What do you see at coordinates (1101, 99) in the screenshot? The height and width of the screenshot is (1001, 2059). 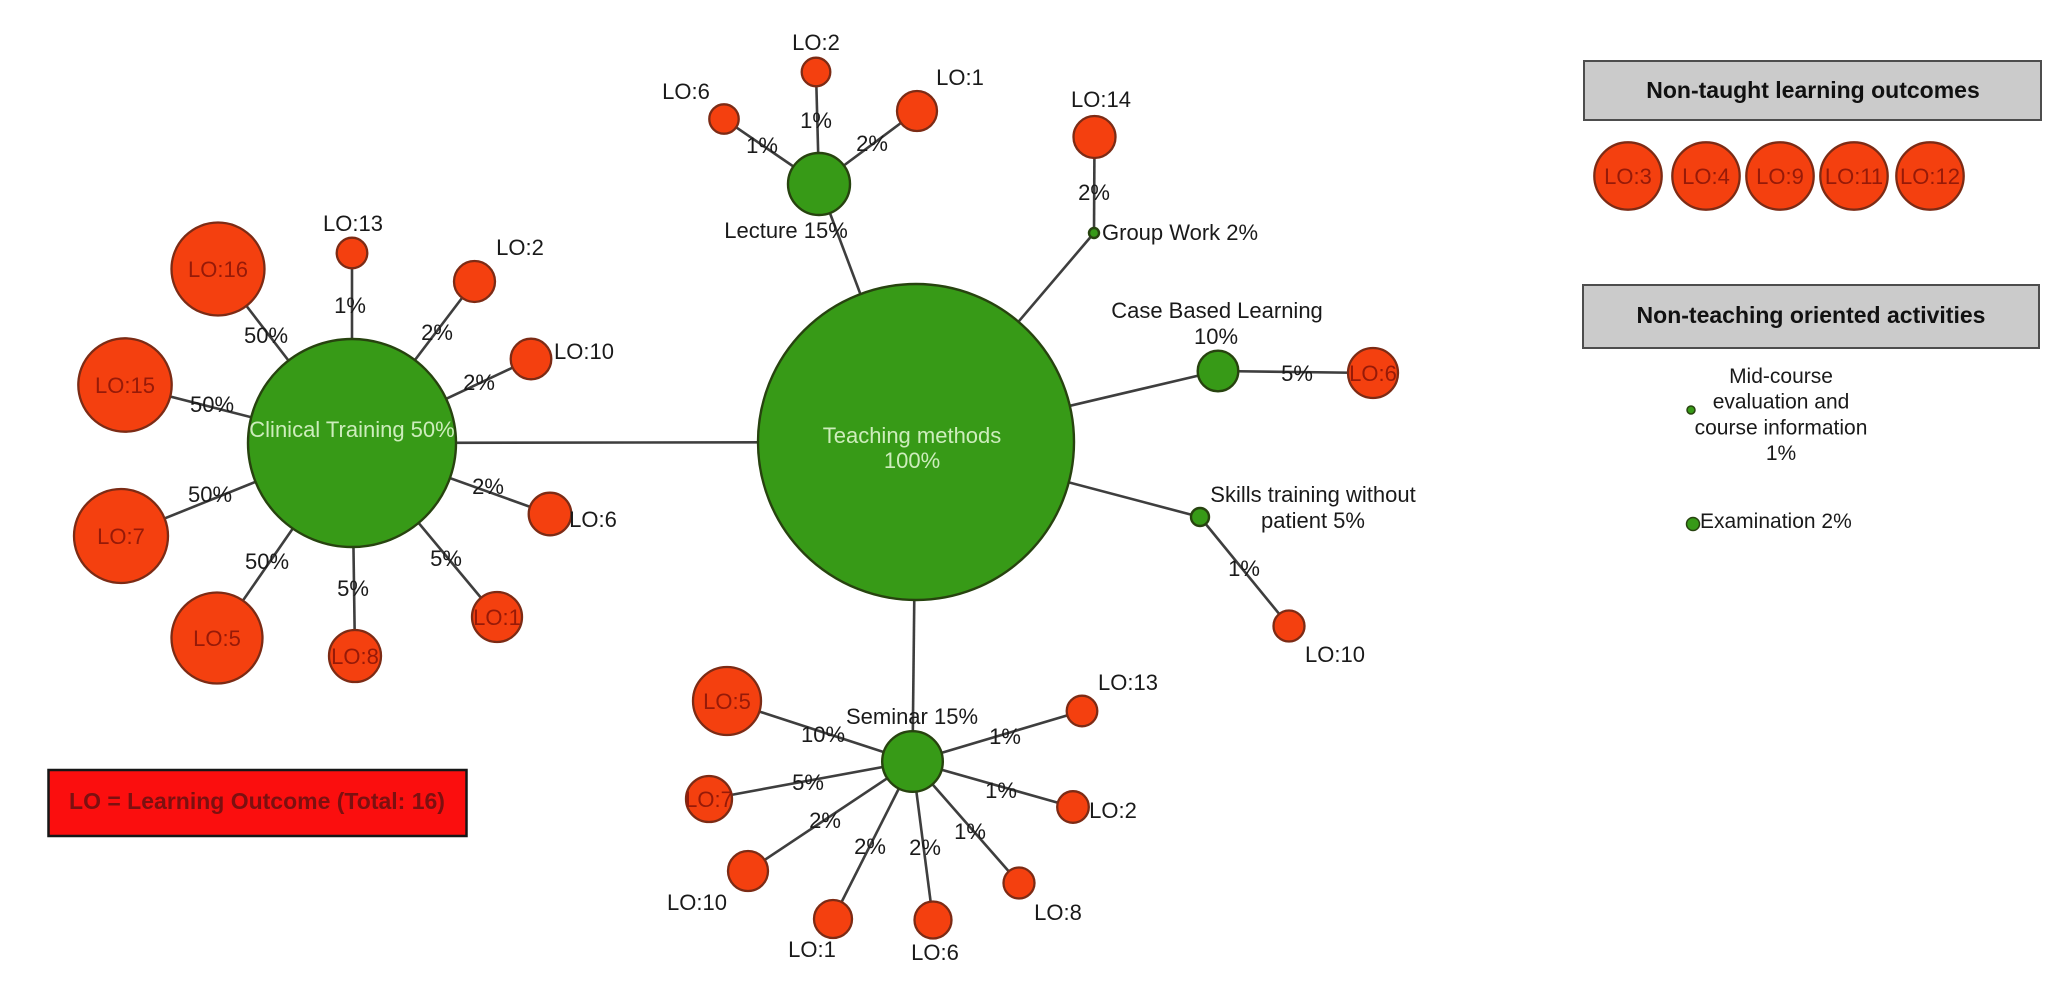 I see `svg-text: LO:14` at bounding box center [1101, 99].